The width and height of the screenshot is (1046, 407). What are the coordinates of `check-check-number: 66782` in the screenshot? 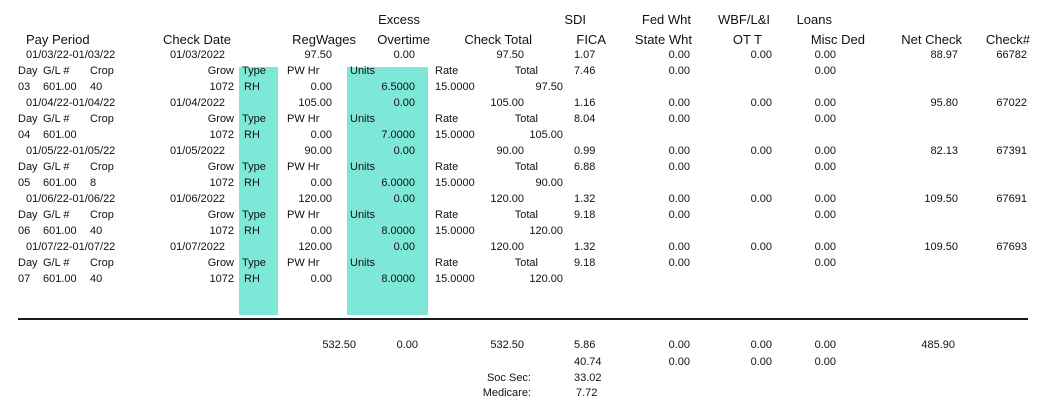 It's located at (1011, 55).